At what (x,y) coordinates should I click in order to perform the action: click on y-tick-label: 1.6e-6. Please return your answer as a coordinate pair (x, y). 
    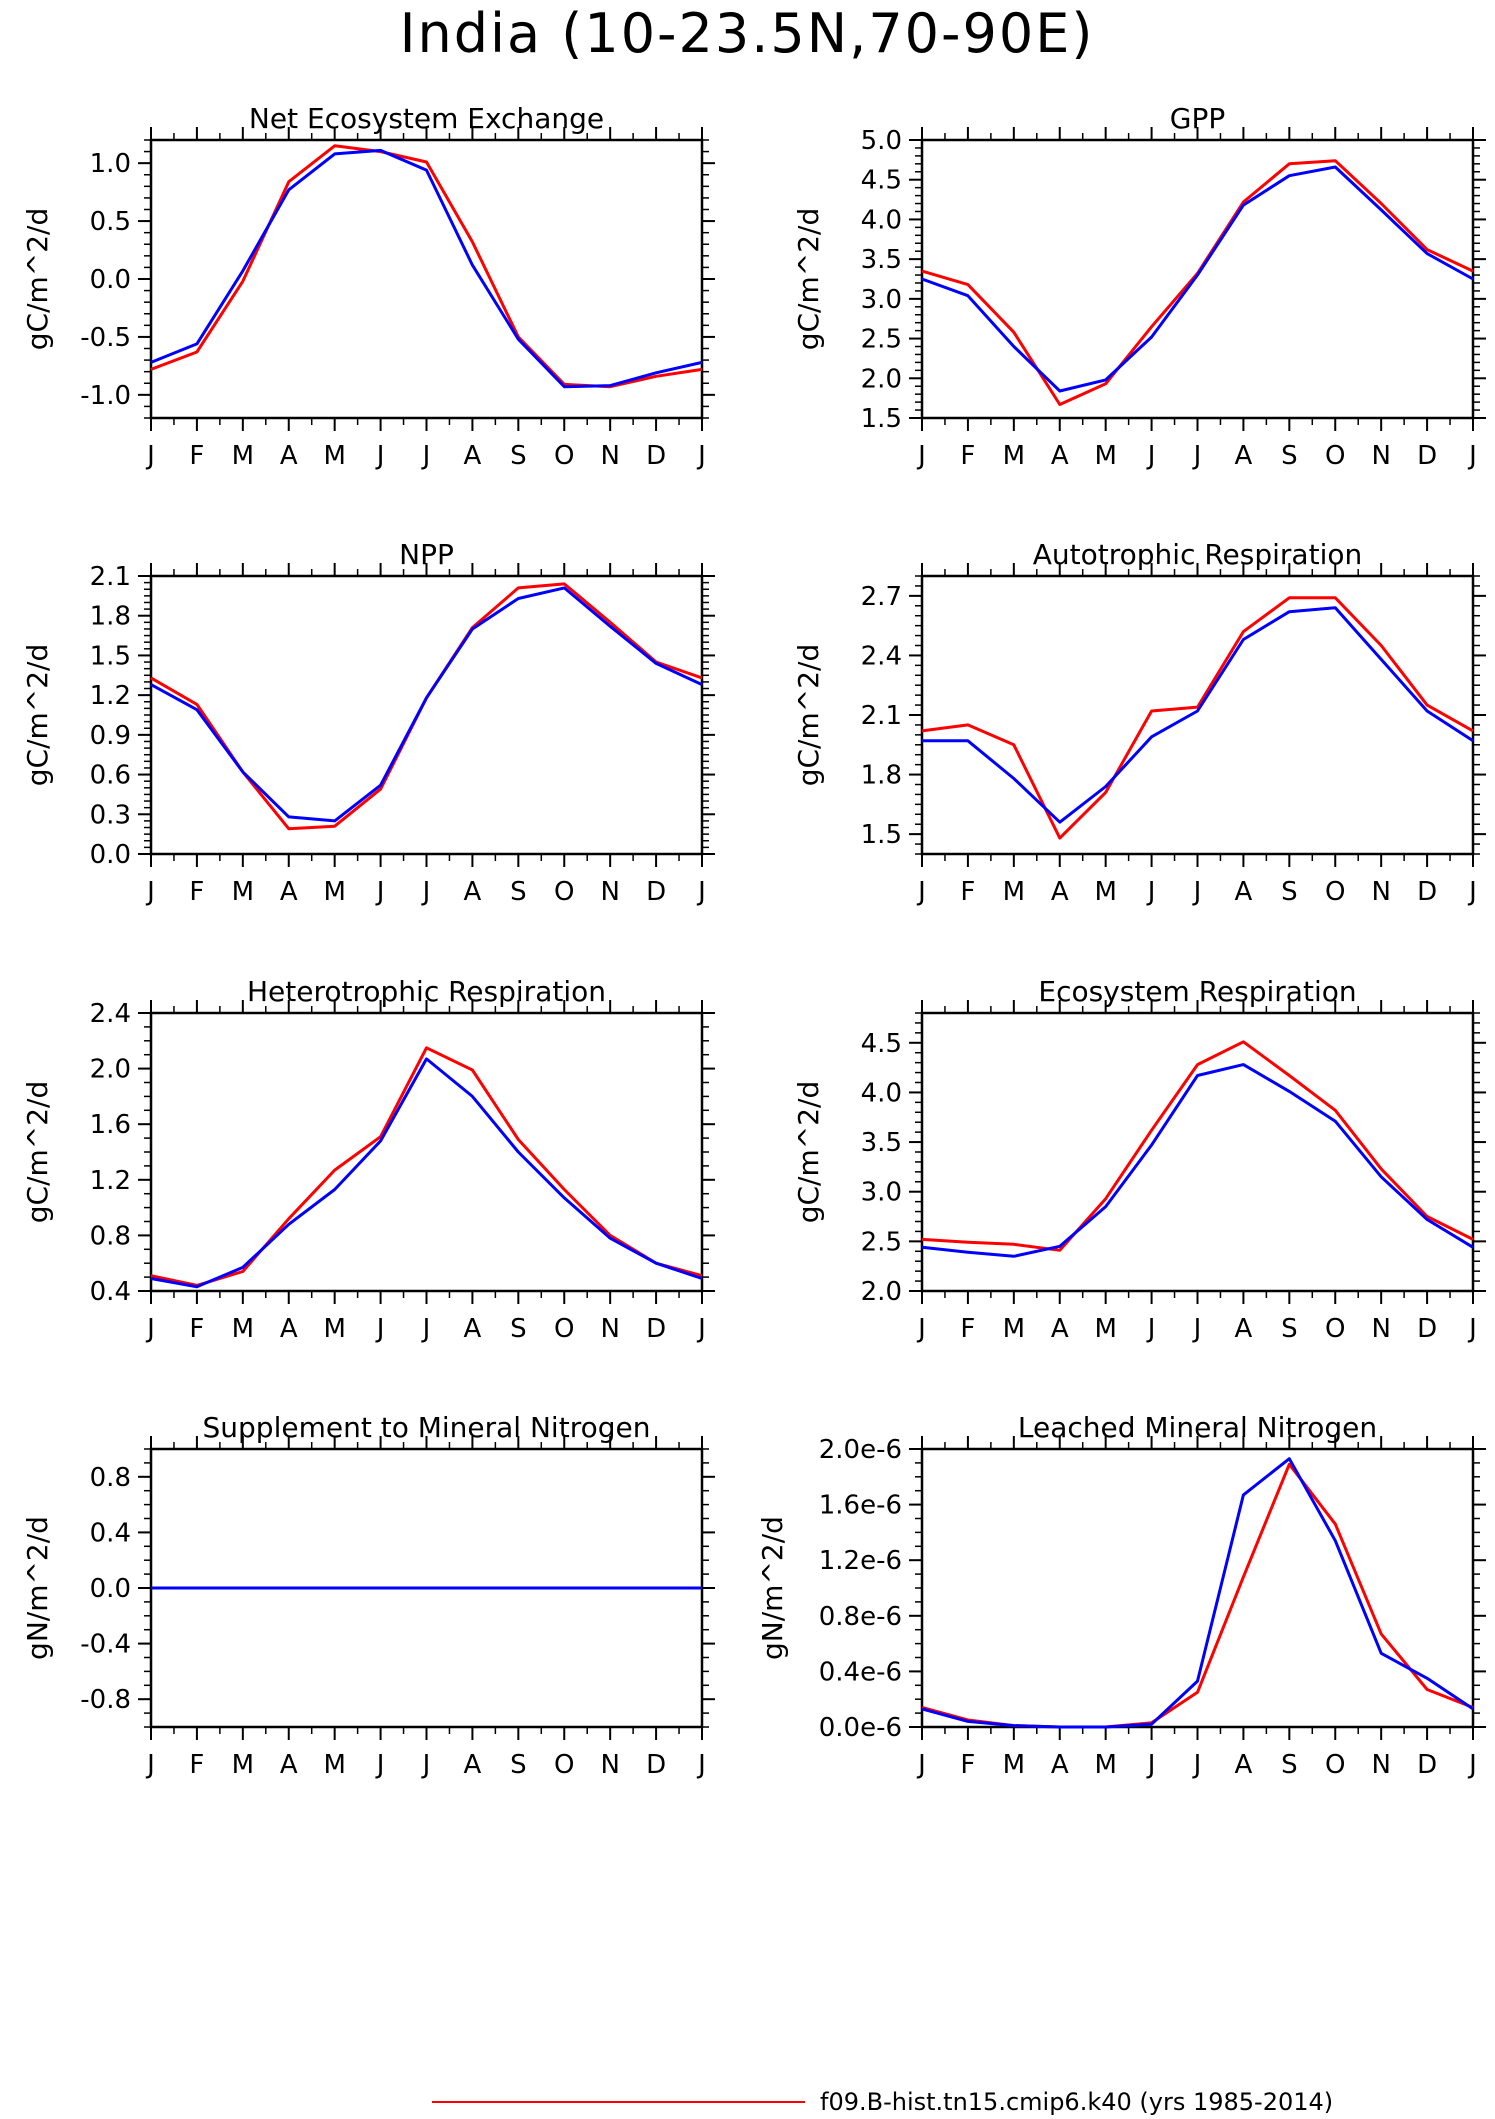
    Looking at the image, I should click on (860, 1506).